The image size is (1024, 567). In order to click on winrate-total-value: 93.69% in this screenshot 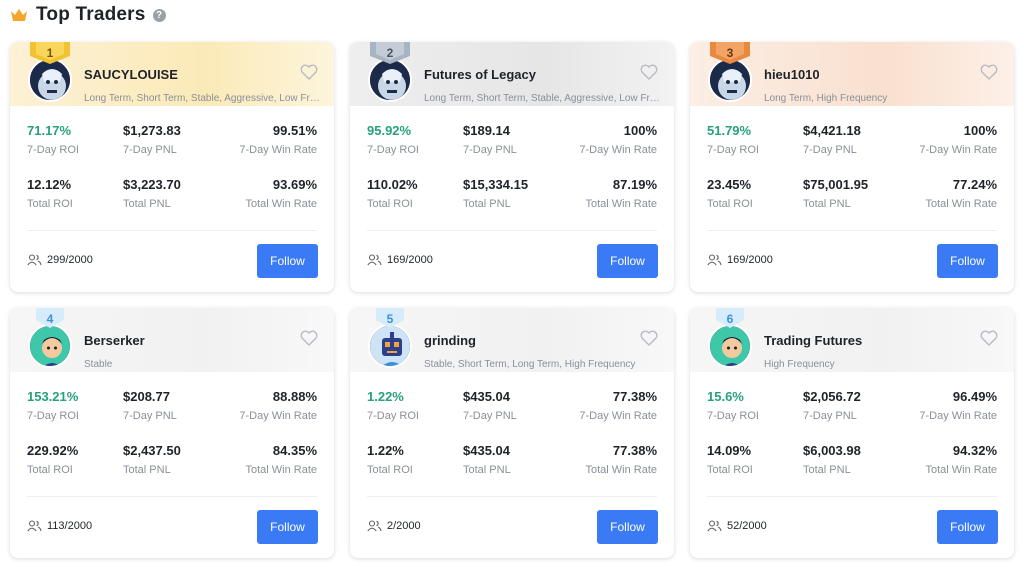, I will do `click(294, 184)`.